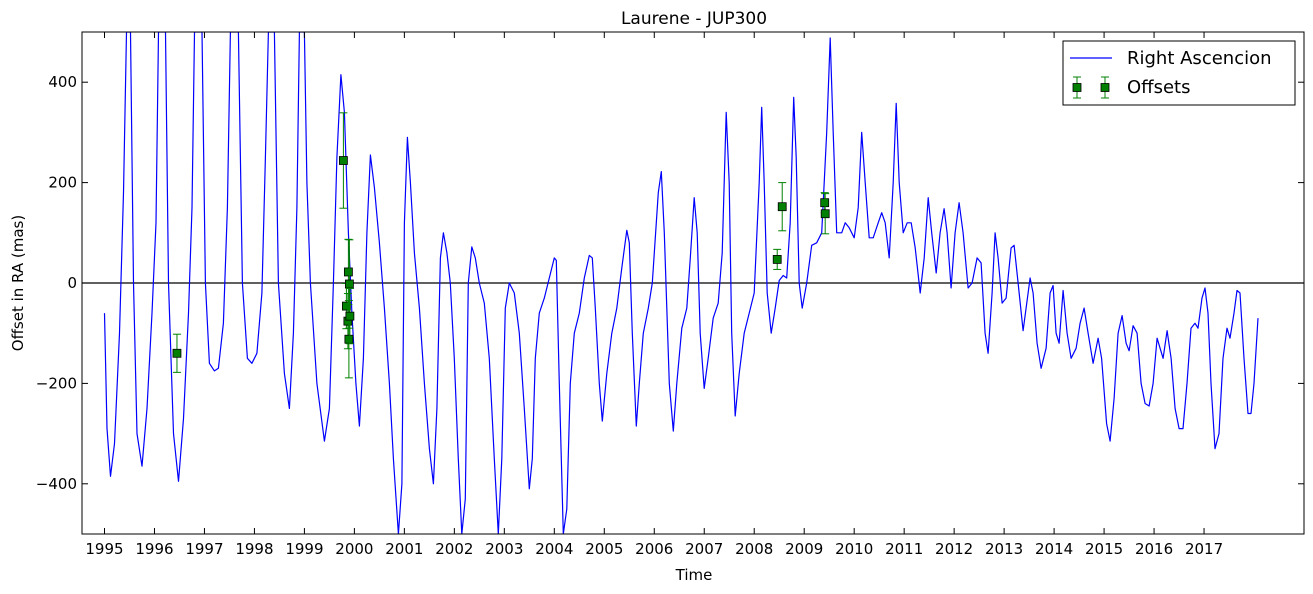 The width and height of the screenshot is (1313, 594). What do you see at coordinates (1199, 58) in the screenshot?
I see `legend-label-right-ascencion: Right Ascencion` at bounding box center [1199, 58].